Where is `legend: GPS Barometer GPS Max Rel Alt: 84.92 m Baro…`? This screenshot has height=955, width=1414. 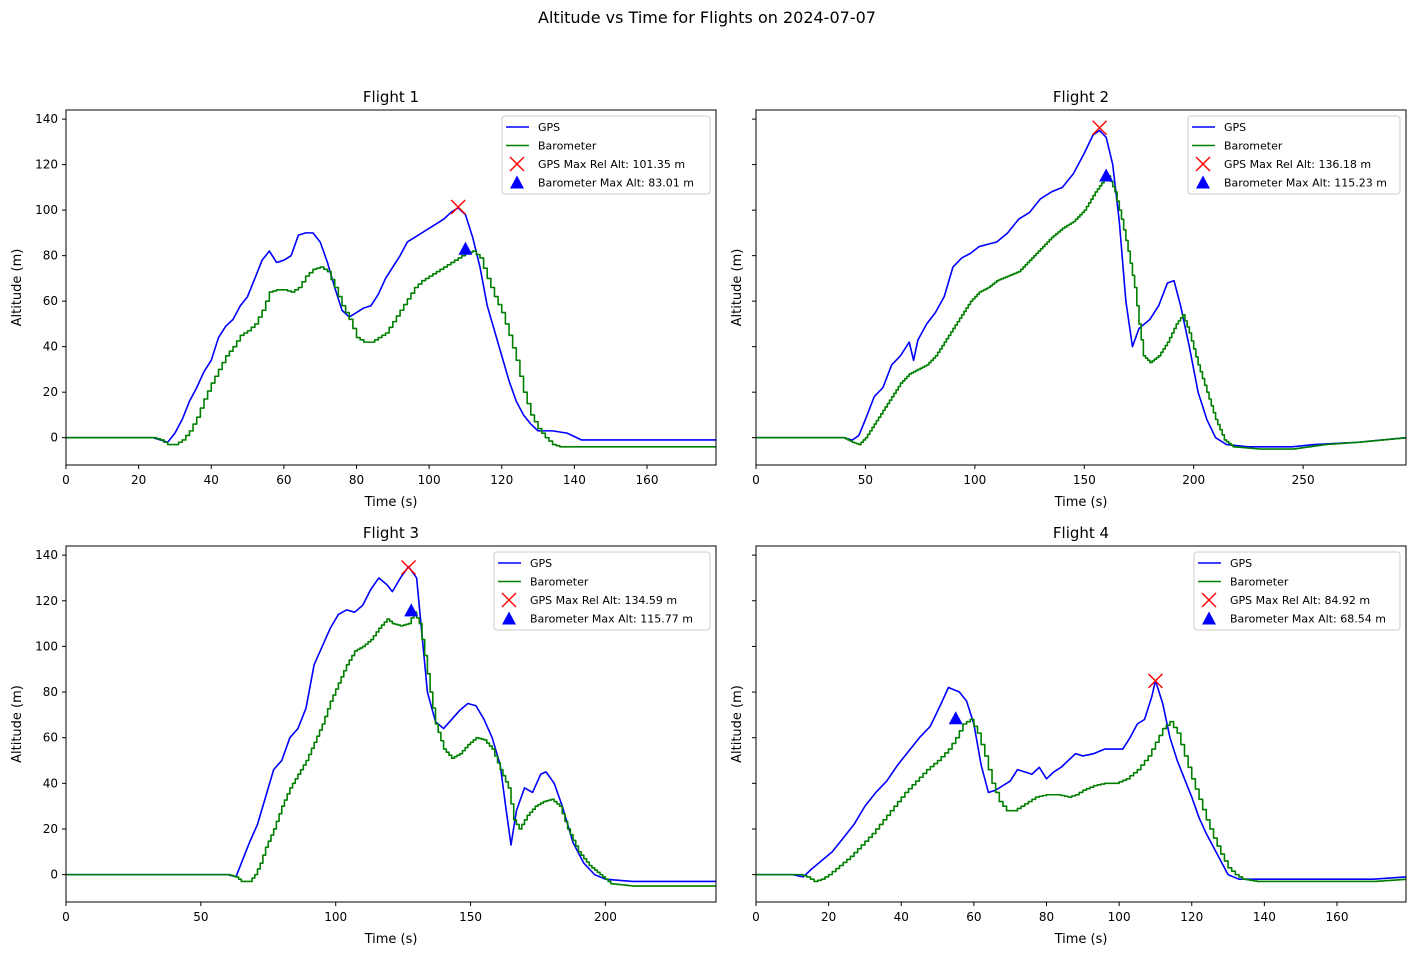
legend: GPS Barometer GPS Max Rel Alt: 84.92 m Baro… is located at coordinates (1297, 591).